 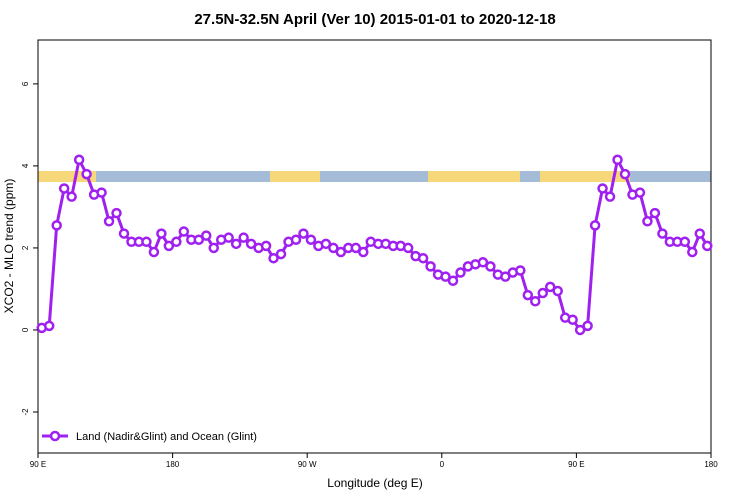 I want to click on map-strip, so click(x=374, y=176).